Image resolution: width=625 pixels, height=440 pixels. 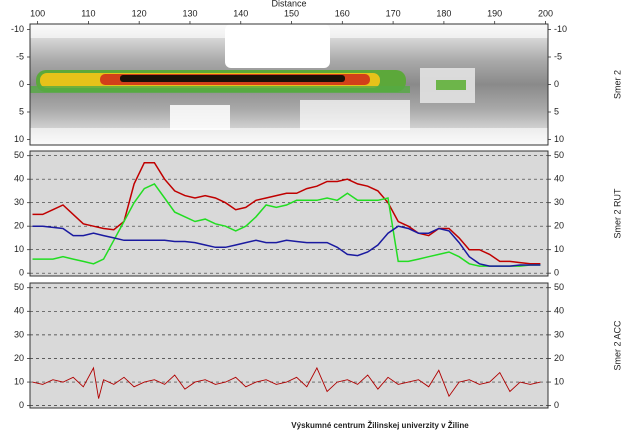 I want to click on x-tick-label: 150, so click(x=291, y=13).